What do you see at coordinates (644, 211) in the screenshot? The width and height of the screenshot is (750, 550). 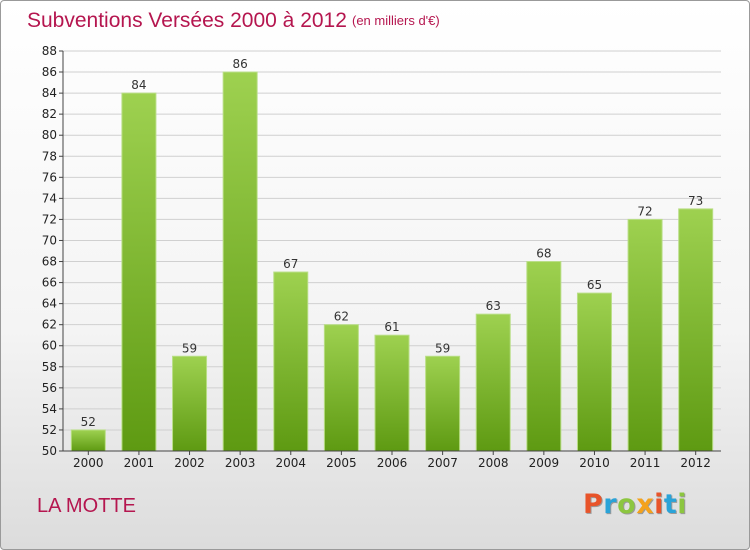 I see `data-label-2011: 72` at bounding box center [644, 211].